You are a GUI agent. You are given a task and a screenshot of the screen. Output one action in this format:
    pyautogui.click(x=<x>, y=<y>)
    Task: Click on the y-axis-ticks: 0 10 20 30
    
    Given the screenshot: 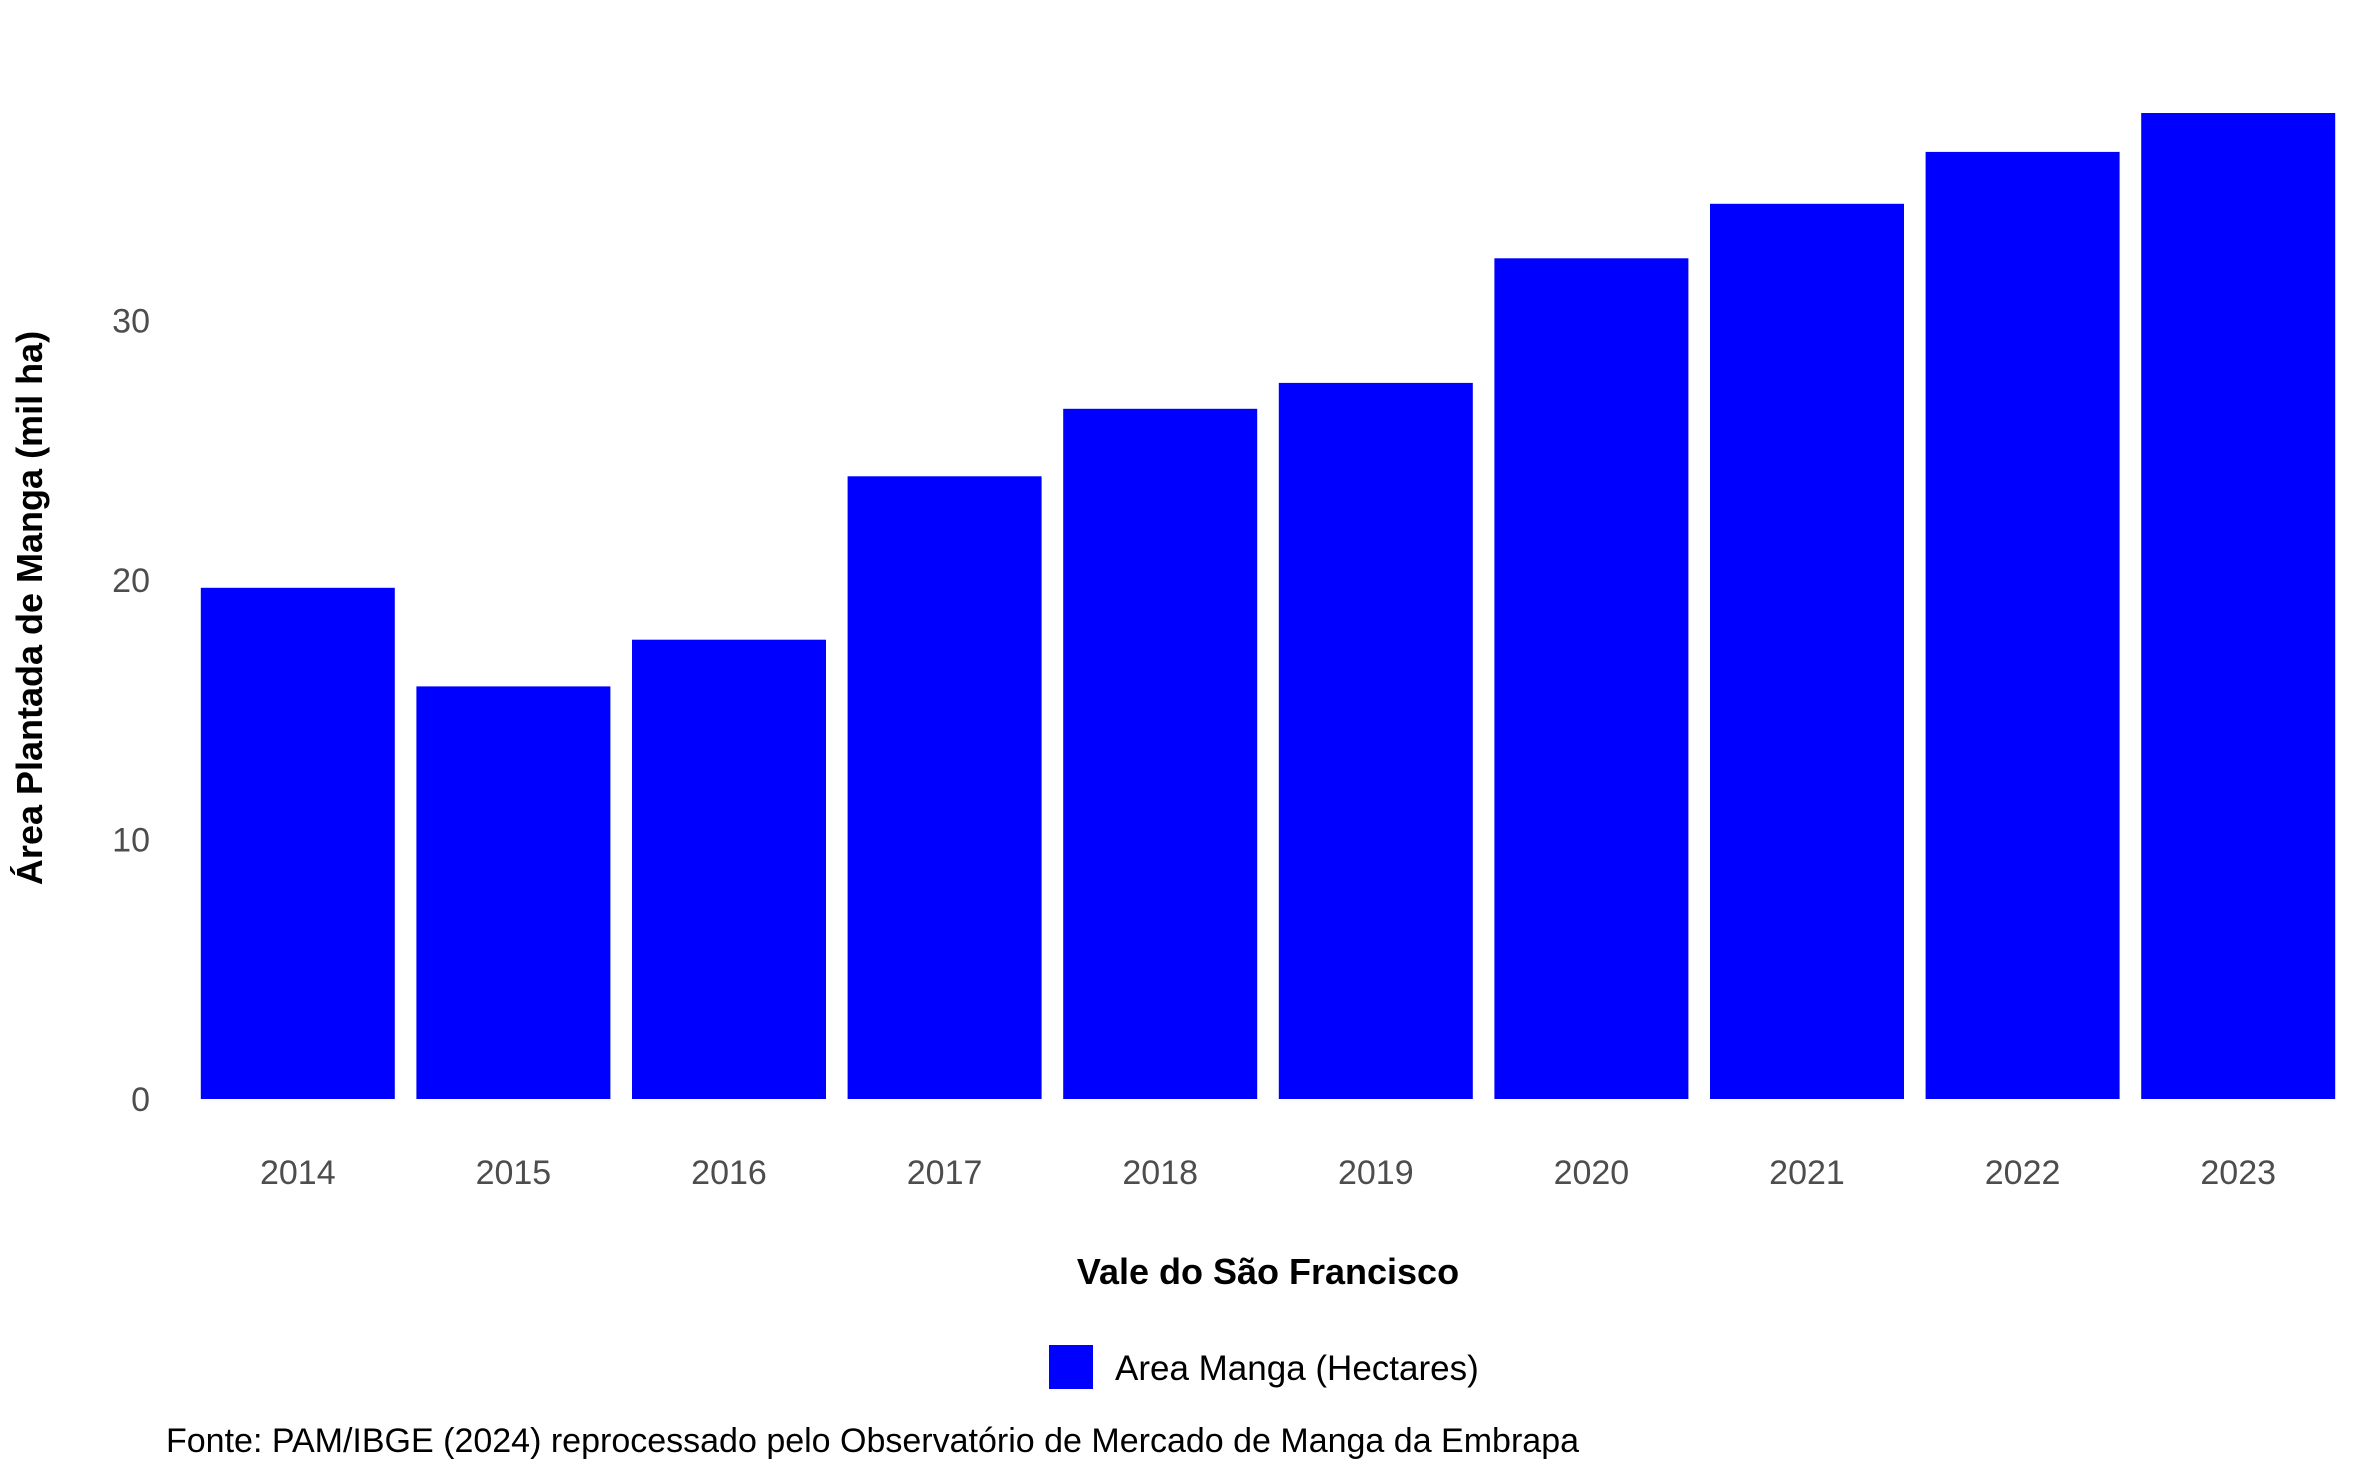 What is the action you would take?
    pyautogui.click(x=131, y=711)
    